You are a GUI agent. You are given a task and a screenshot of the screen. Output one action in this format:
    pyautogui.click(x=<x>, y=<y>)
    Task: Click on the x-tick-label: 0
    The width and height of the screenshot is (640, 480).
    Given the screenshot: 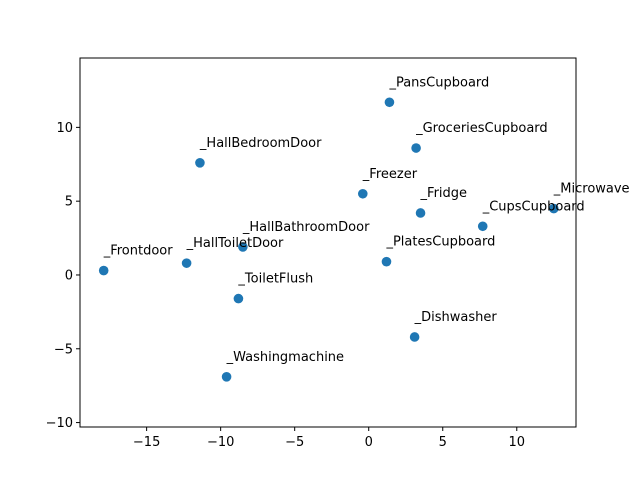 What is the action you would take?
    pyautogui.click(x=369, y=442)
    